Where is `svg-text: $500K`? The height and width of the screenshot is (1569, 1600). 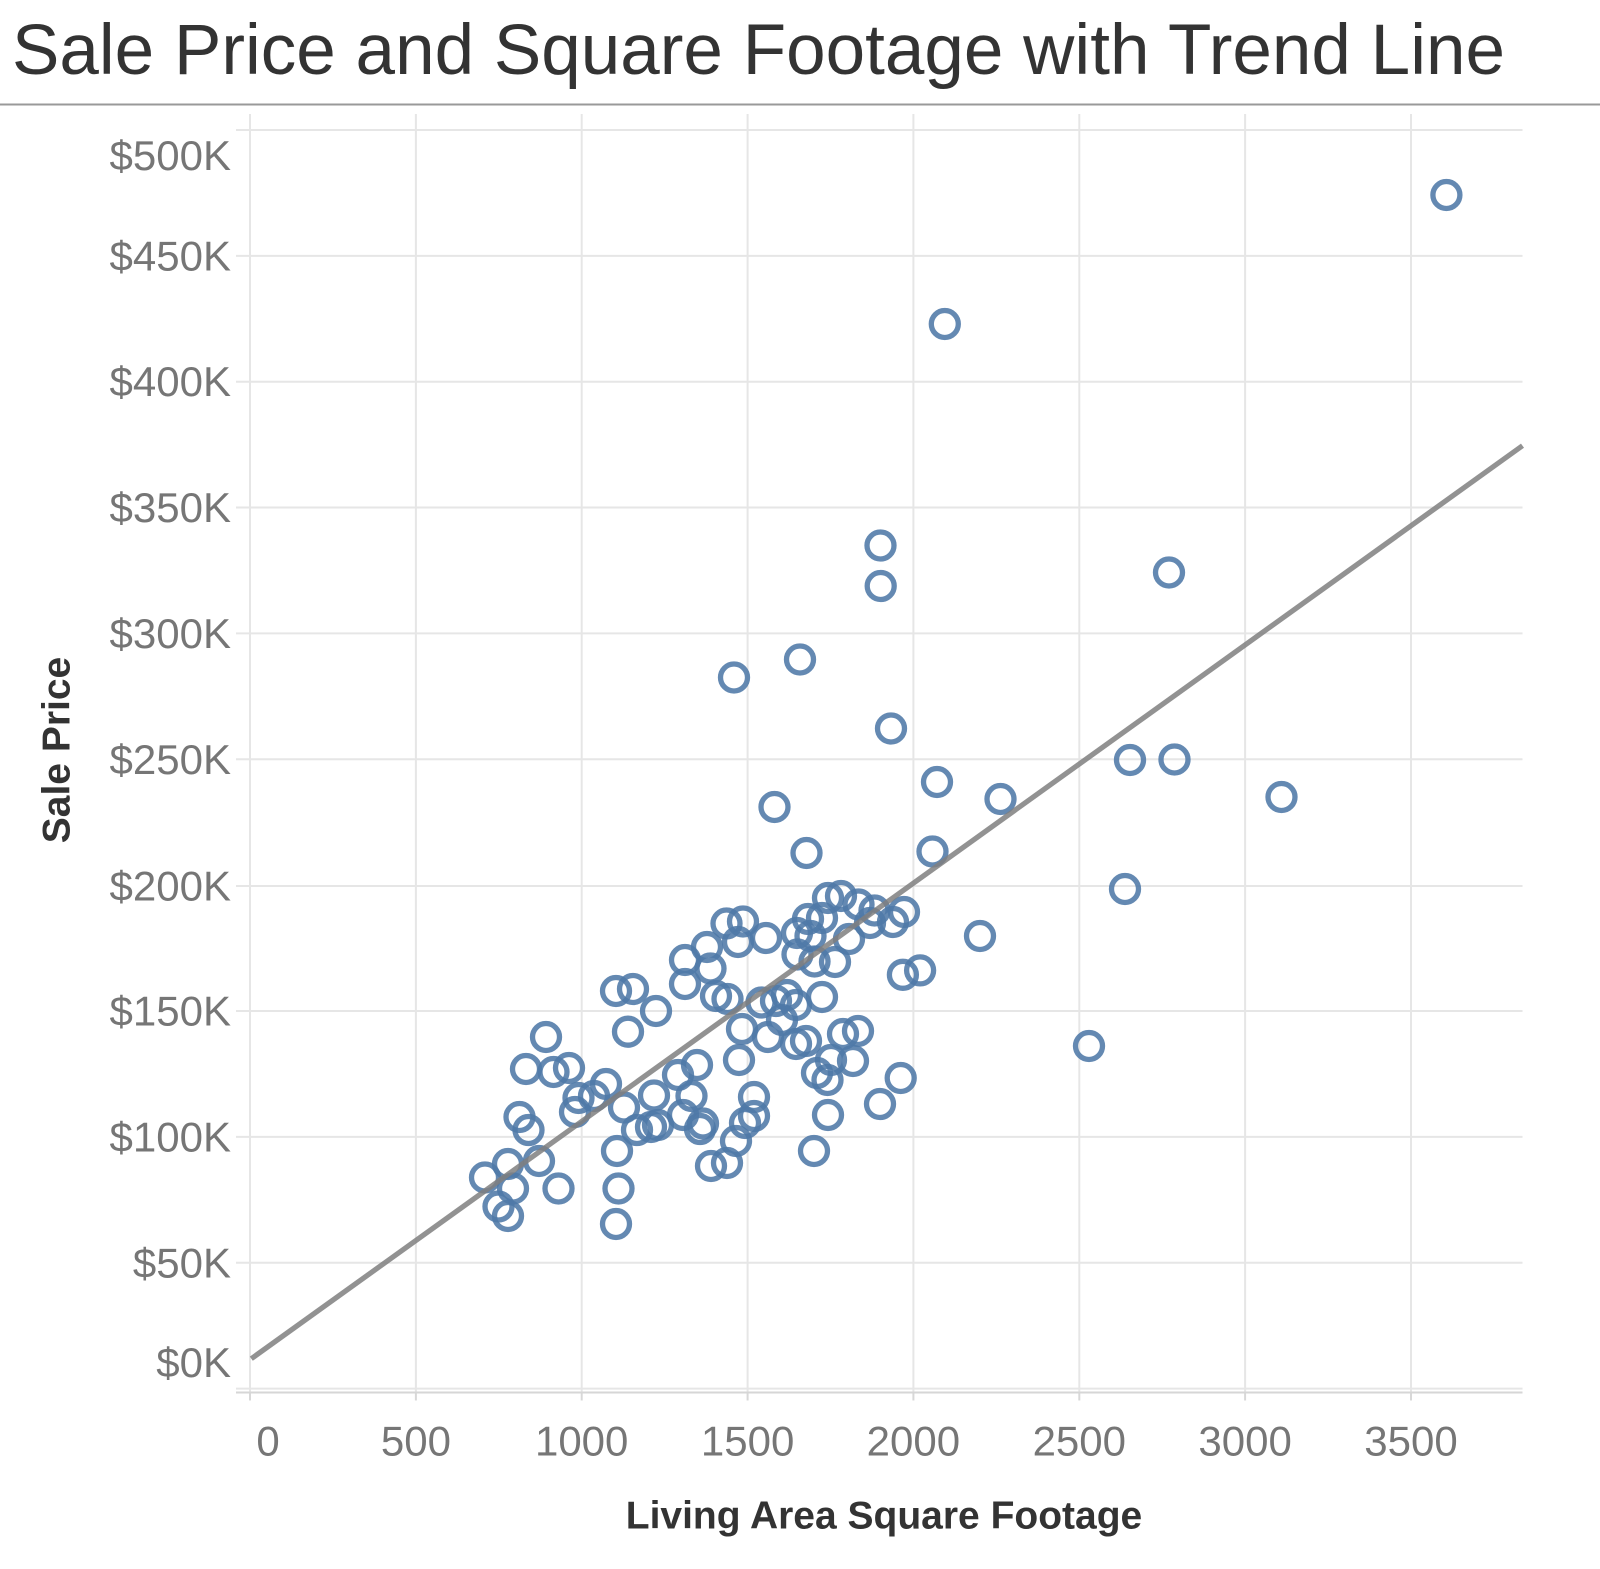 svg-text: $500K is located at coordinates (170, 155).